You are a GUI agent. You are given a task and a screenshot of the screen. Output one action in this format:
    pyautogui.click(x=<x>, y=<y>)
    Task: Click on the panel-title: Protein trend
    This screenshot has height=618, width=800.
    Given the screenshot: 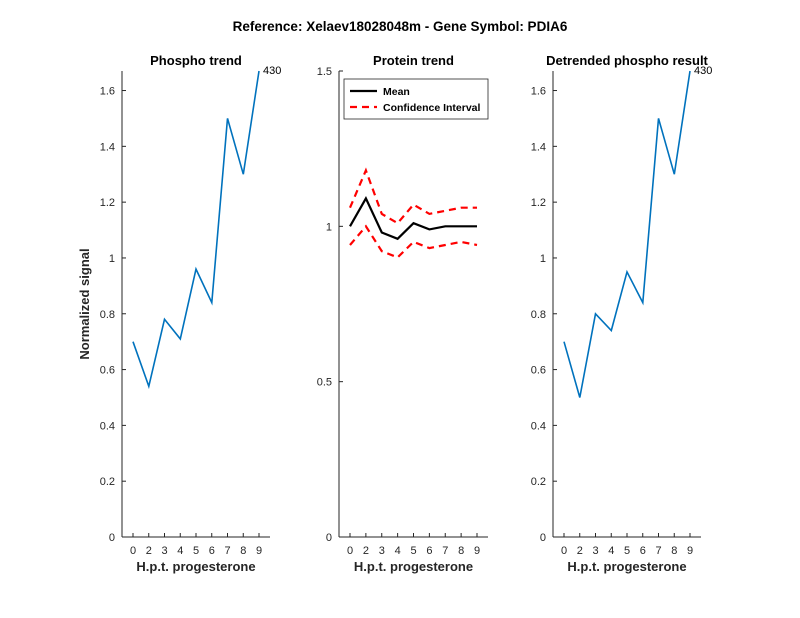 What is the action you would take?
    pyautogui.click(x=413, y=60)
    